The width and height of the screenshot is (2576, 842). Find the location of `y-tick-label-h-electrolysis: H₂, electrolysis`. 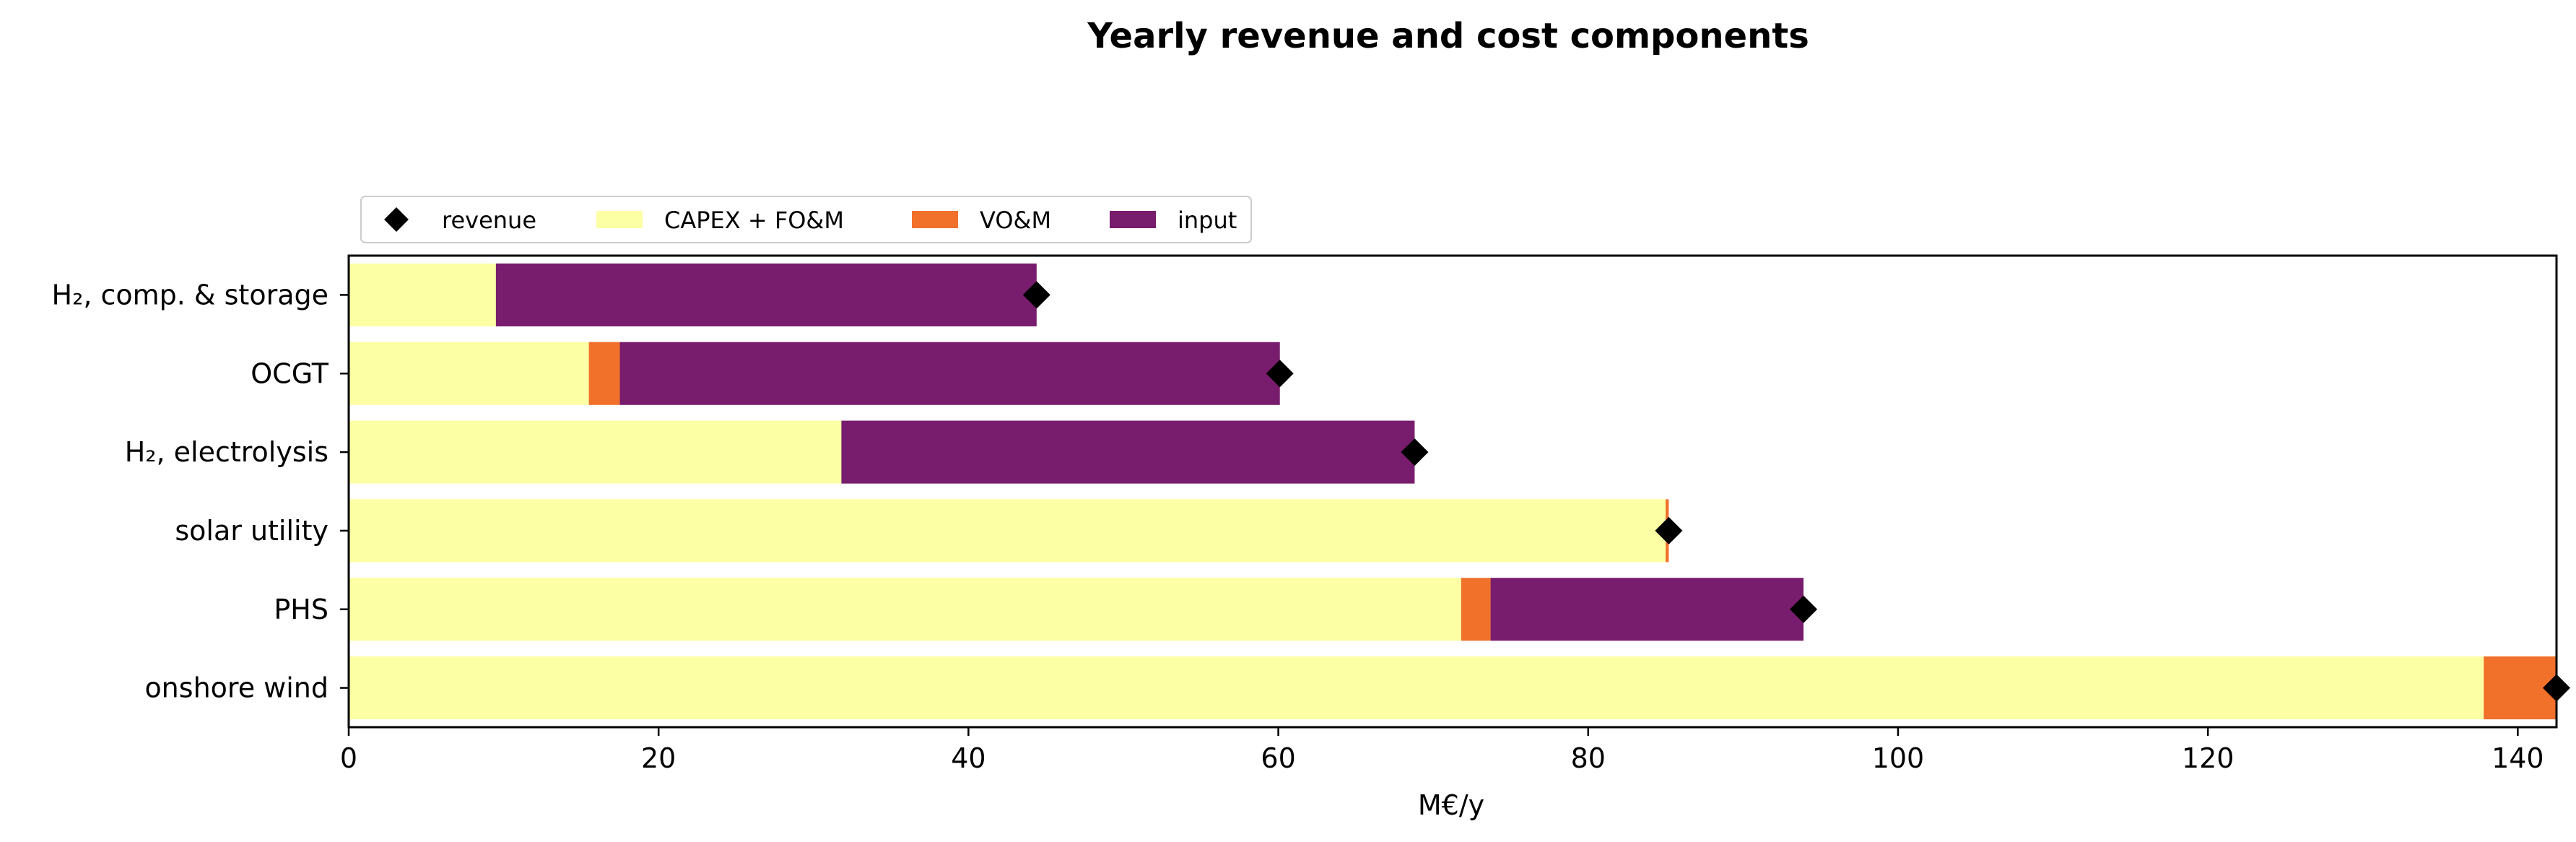

y-tick-label-h-electrolysis: H₂, electrolysis is located at coordinates (226, 452).